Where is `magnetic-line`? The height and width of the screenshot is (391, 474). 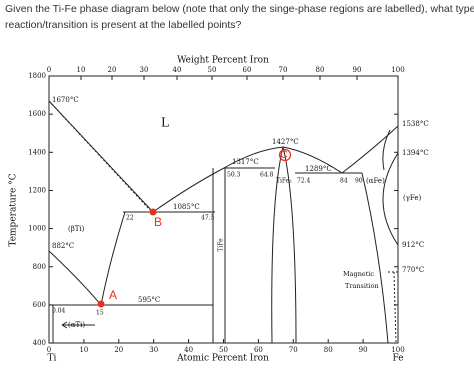
magnetic-line is located at coordinates (393, 307).